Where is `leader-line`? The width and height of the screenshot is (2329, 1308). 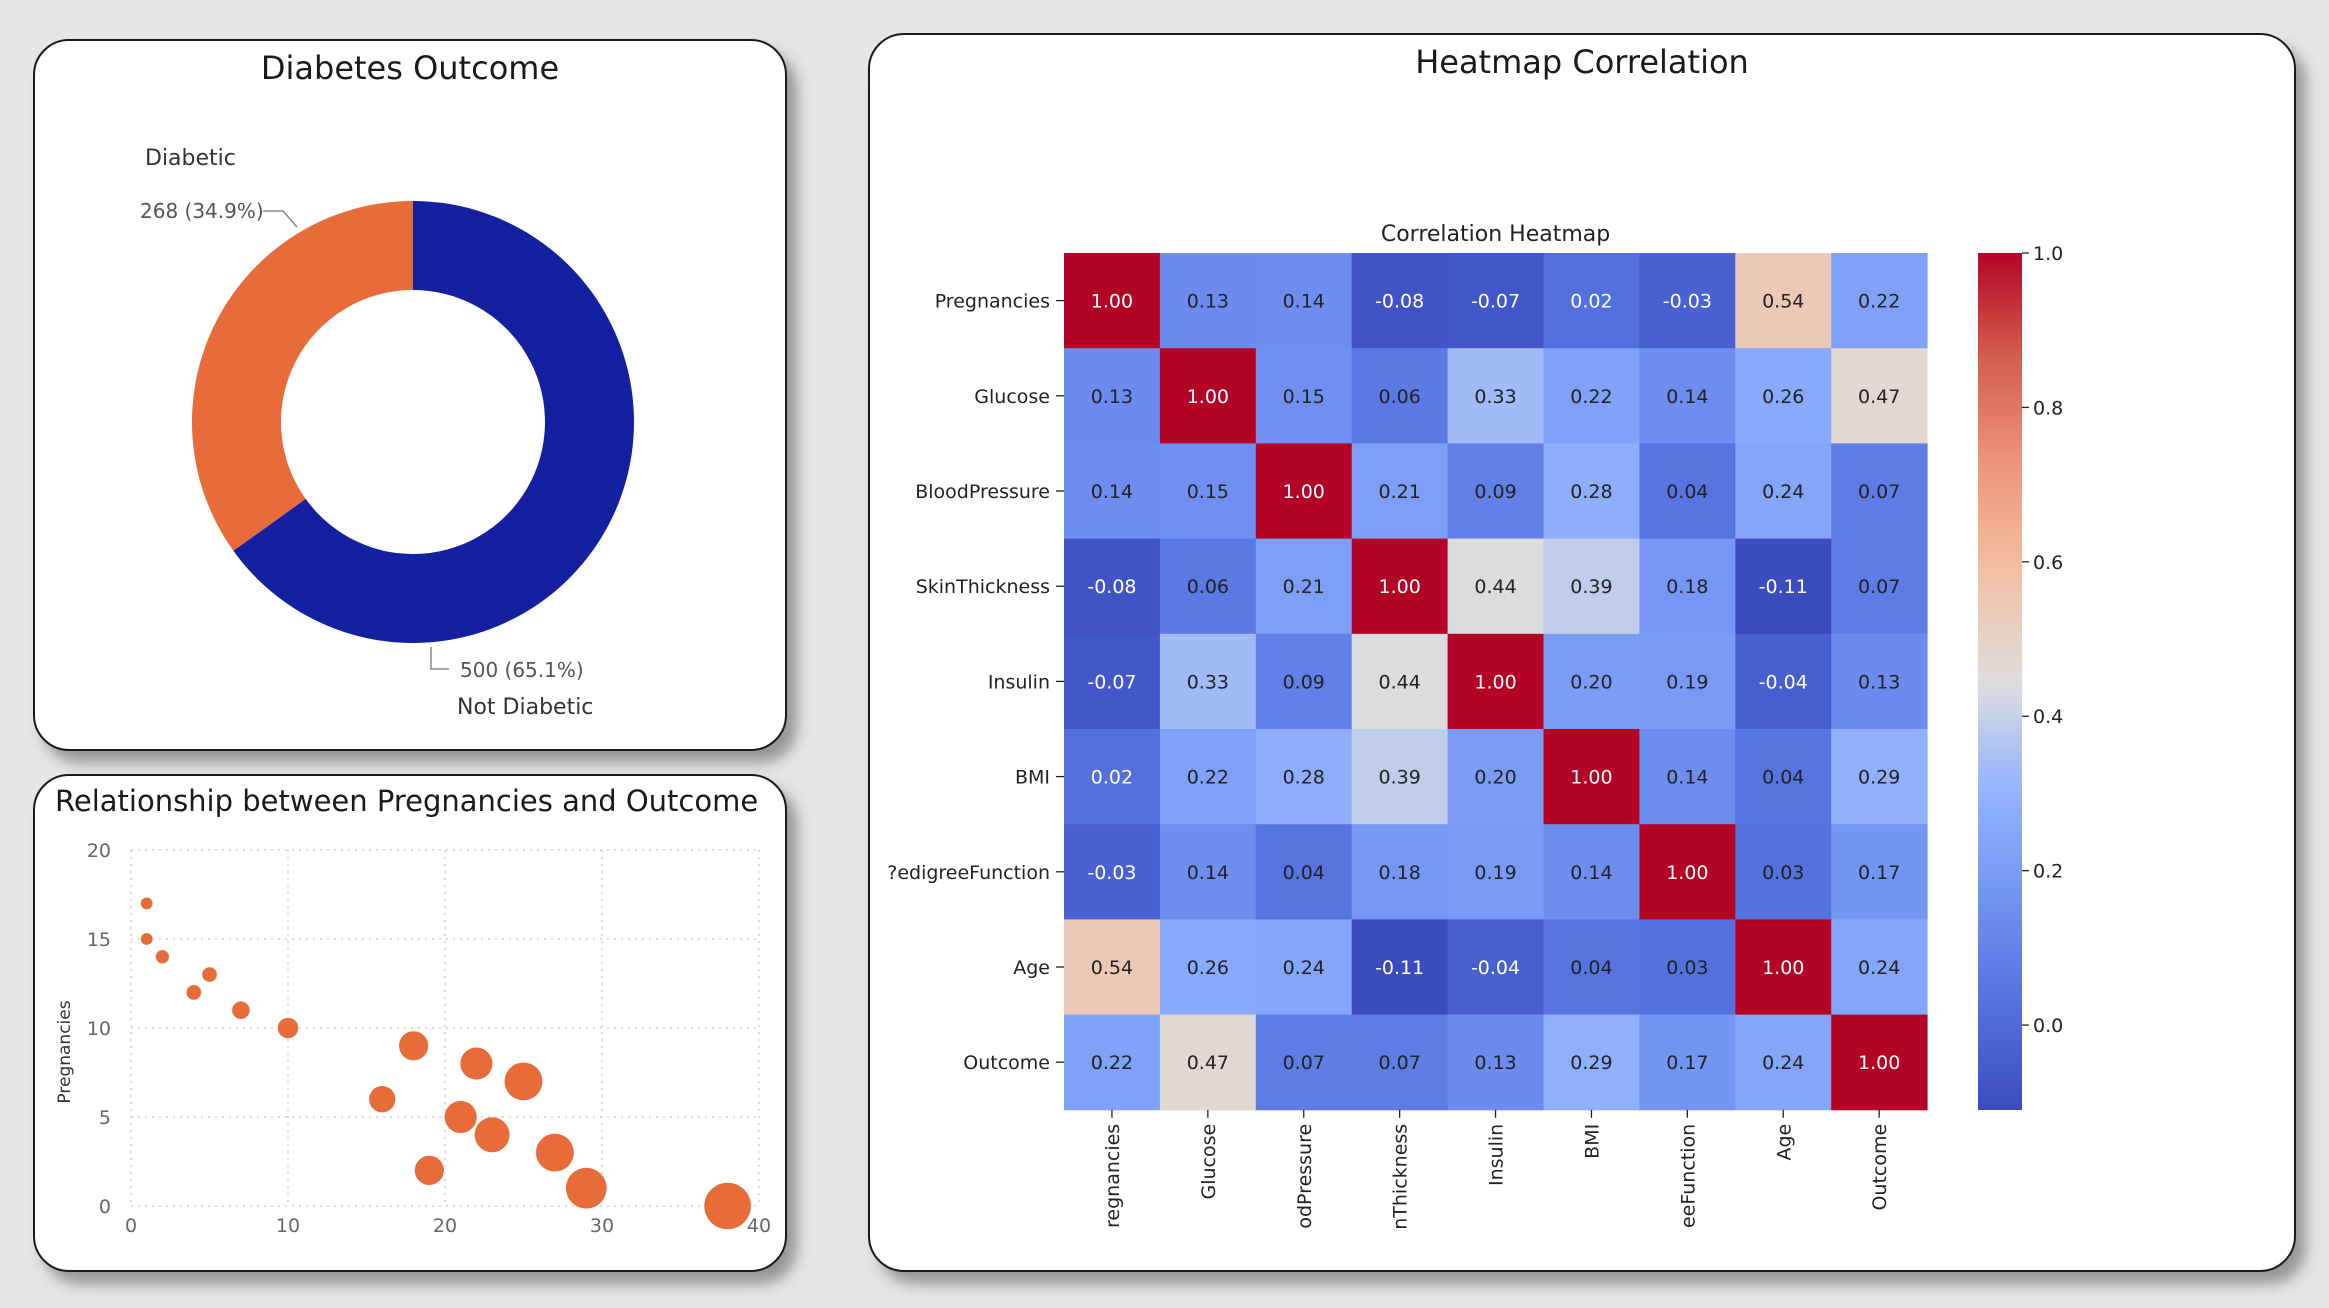
leader-line is located at coordinates (280, 219).